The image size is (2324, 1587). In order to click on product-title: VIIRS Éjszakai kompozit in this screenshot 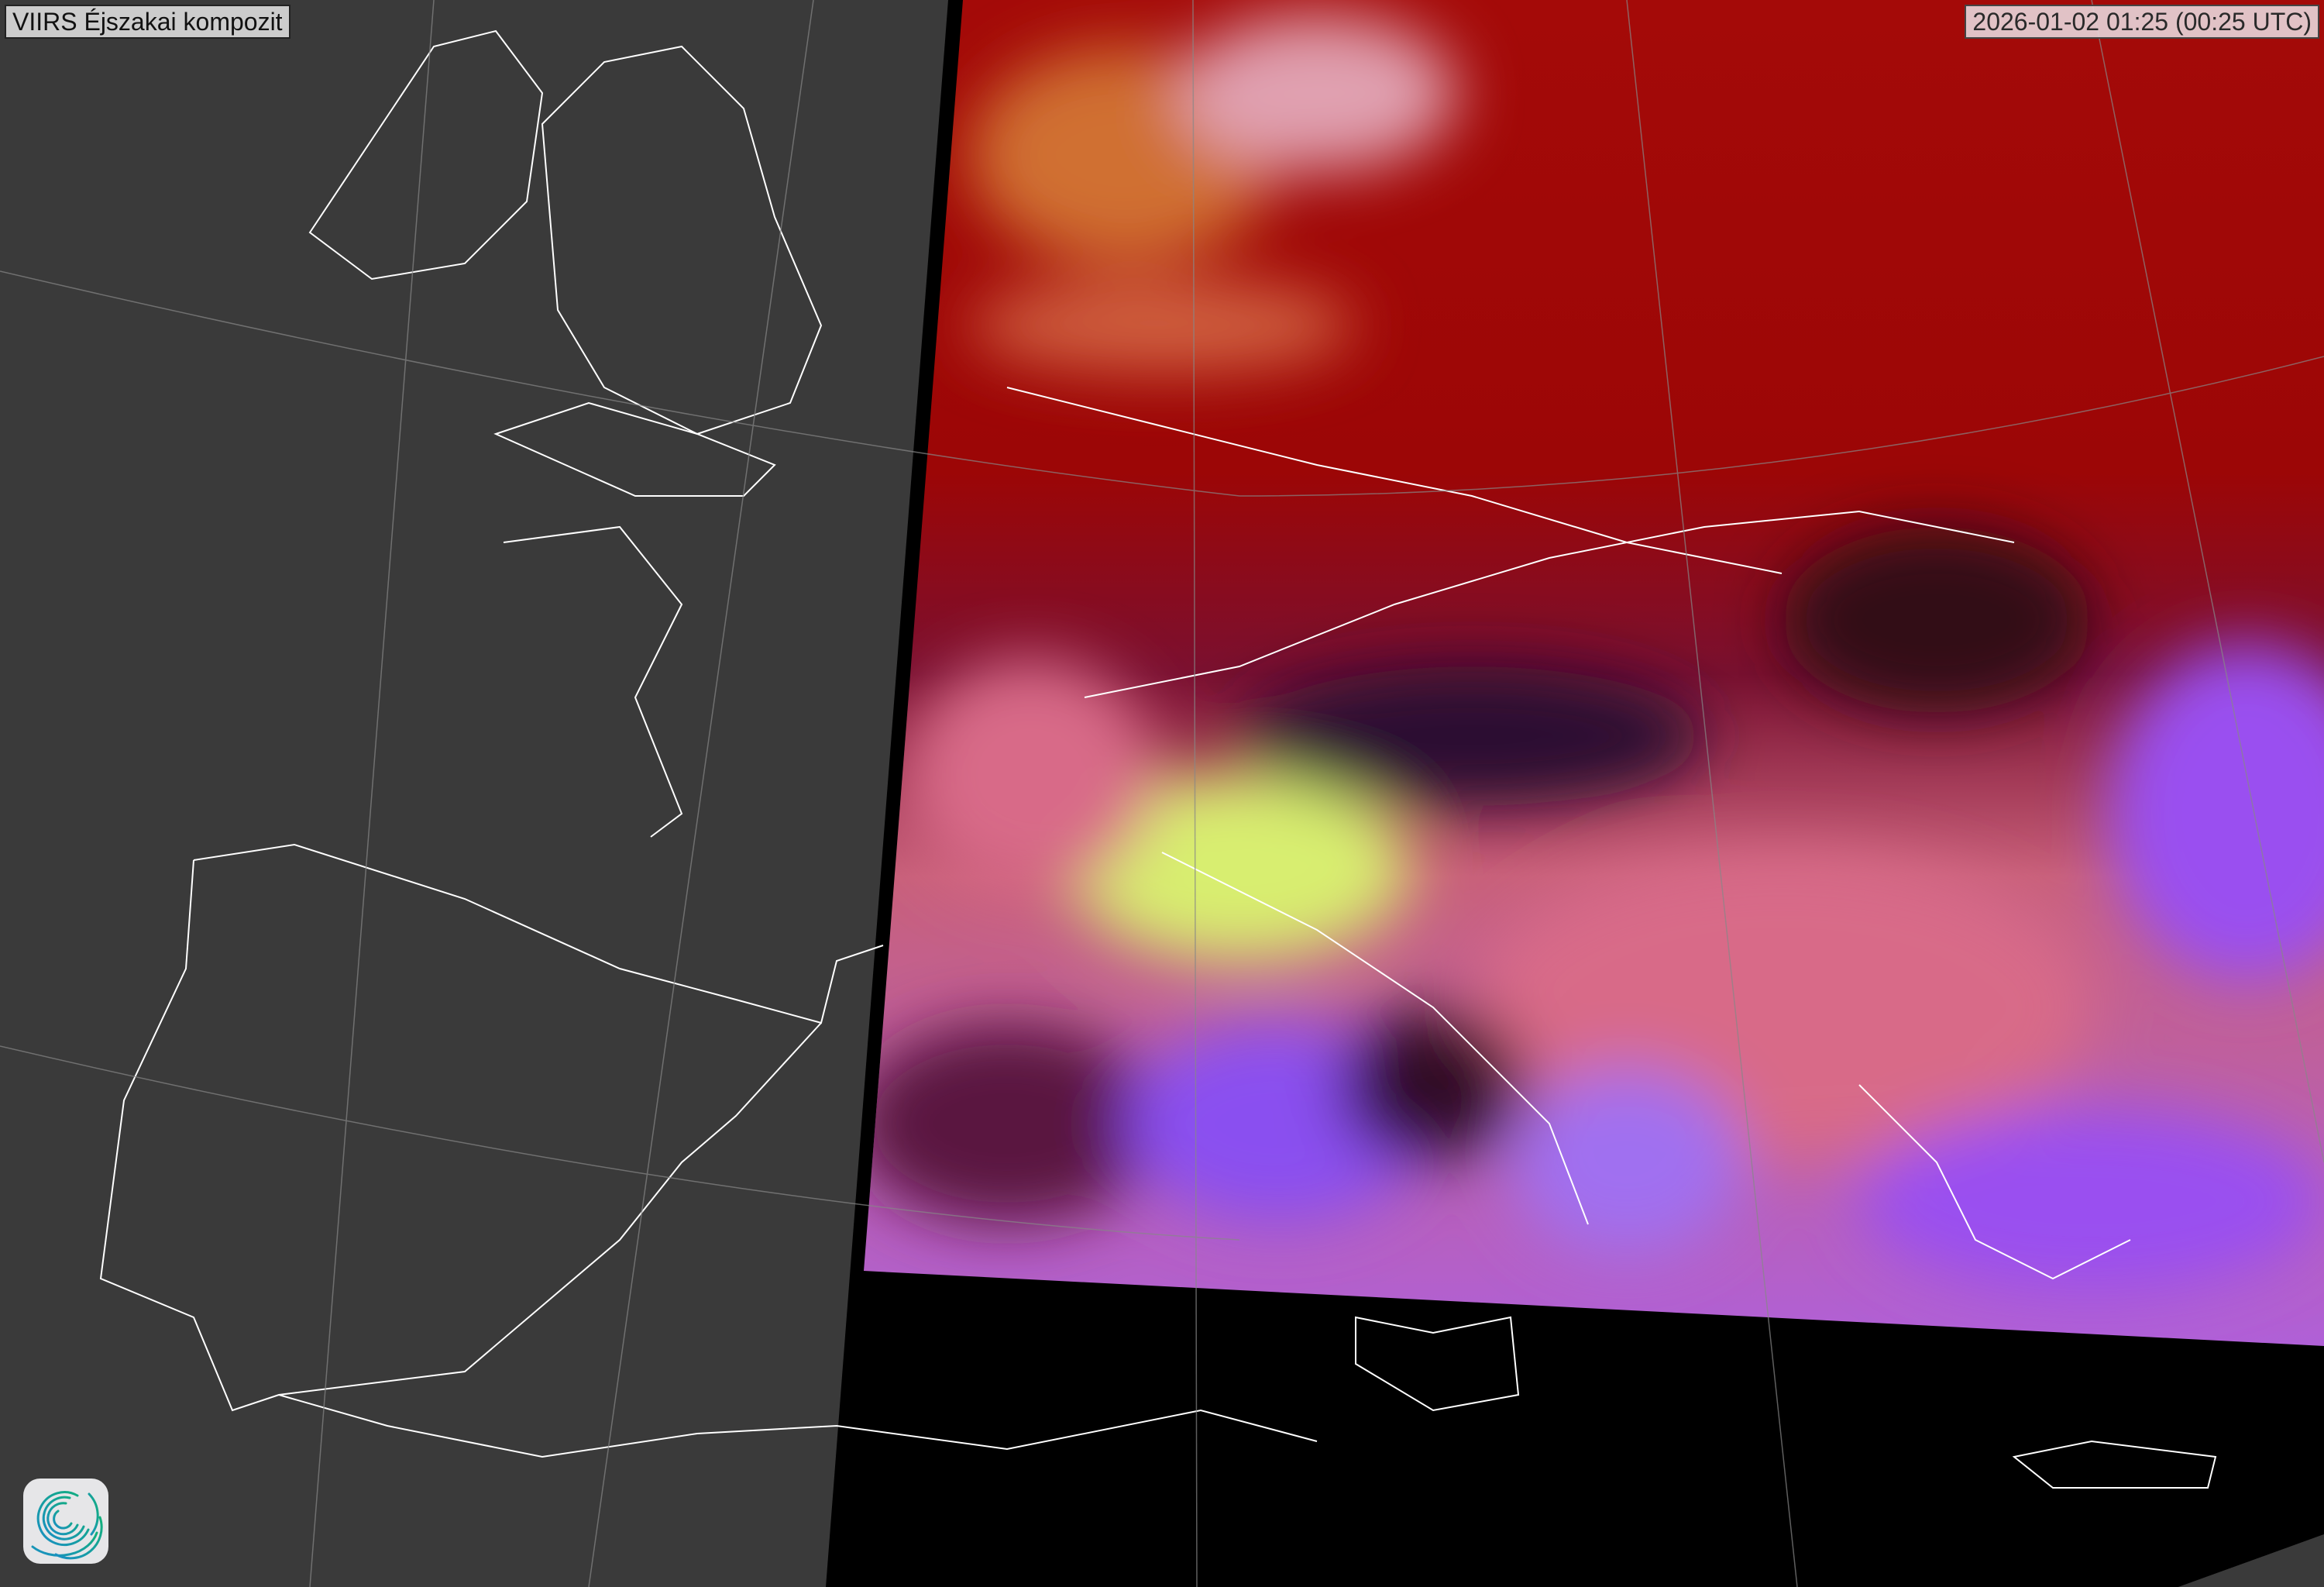, I will do `click(147, 22)`.